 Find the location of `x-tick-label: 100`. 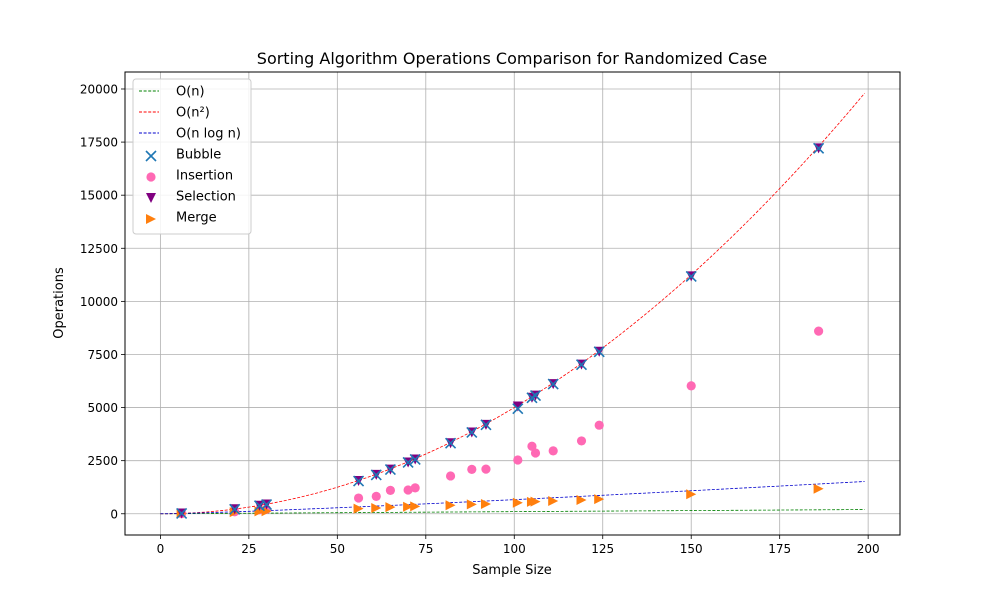

x-tick-label: 100 is located at coordinates (514, 549).